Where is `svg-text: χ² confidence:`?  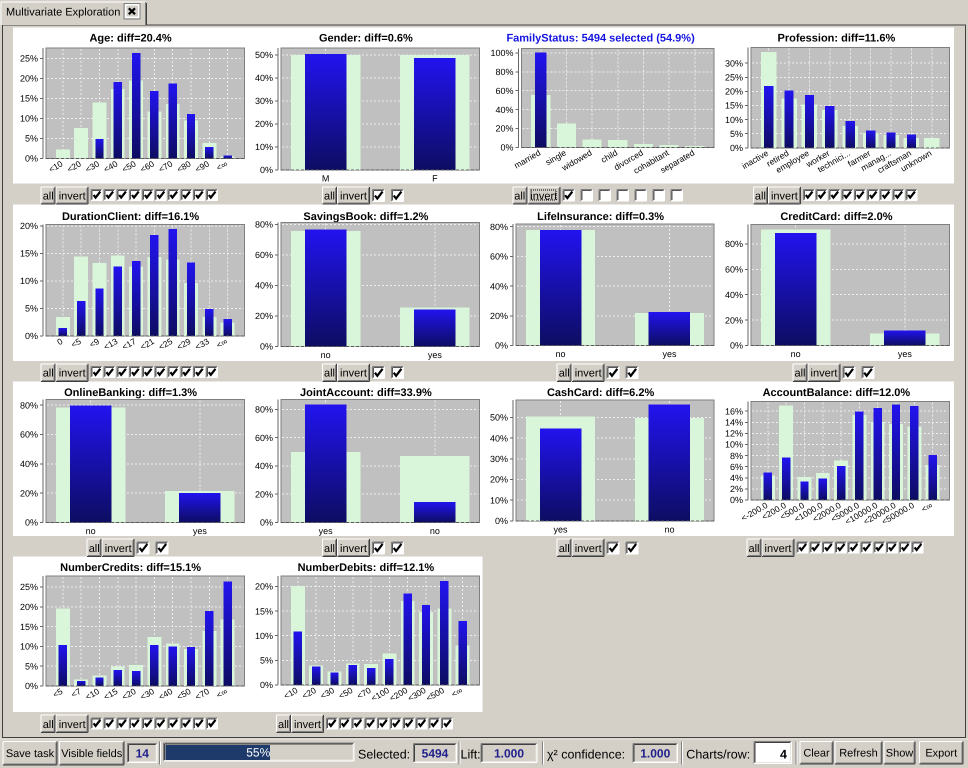 svg-text: χ² confidence: is located at coordinates (586, 755).